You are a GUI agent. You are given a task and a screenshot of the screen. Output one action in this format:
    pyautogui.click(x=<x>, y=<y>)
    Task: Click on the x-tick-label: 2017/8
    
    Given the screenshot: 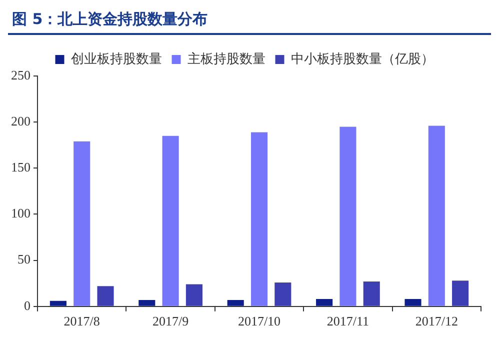 What is the action you would take?
    pyautogui.click(x=82, y=321)
    